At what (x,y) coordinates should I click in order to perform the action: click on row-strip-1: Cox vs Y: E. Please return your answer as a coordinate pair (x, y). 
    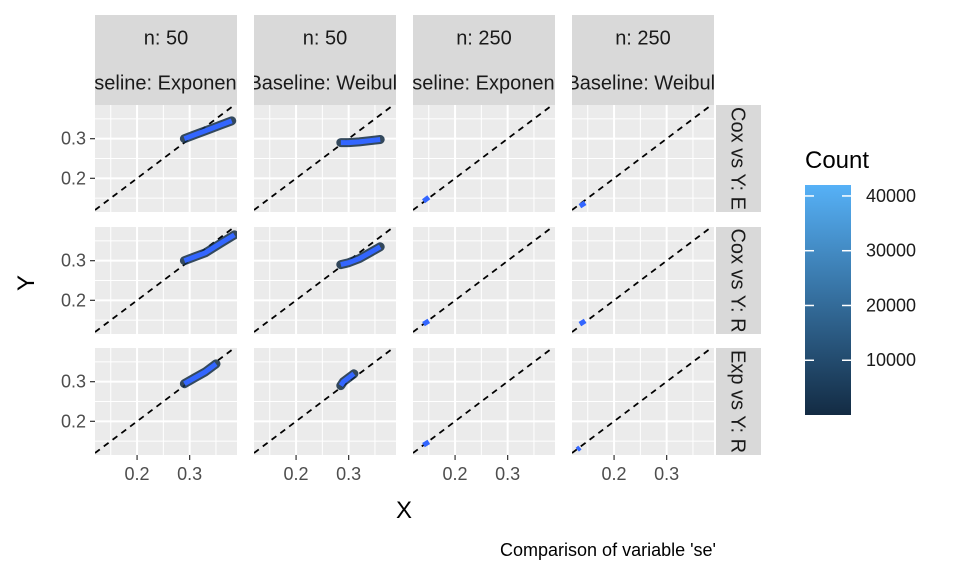
    Looking at the image, I should click on (738, 158).